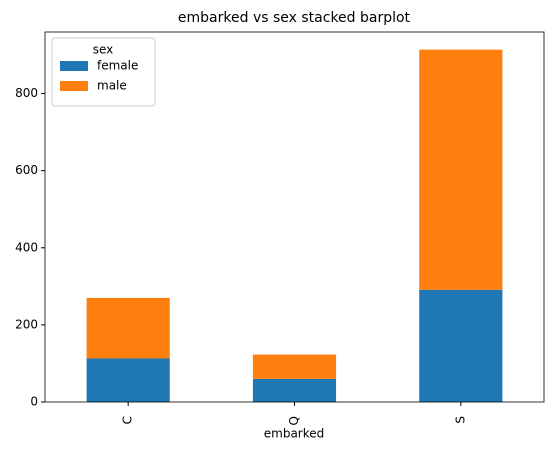  What do you see at coordinates (128, 420) in the screenshot?
I see `x-tick-label: C` at bounding box center [128, 420].